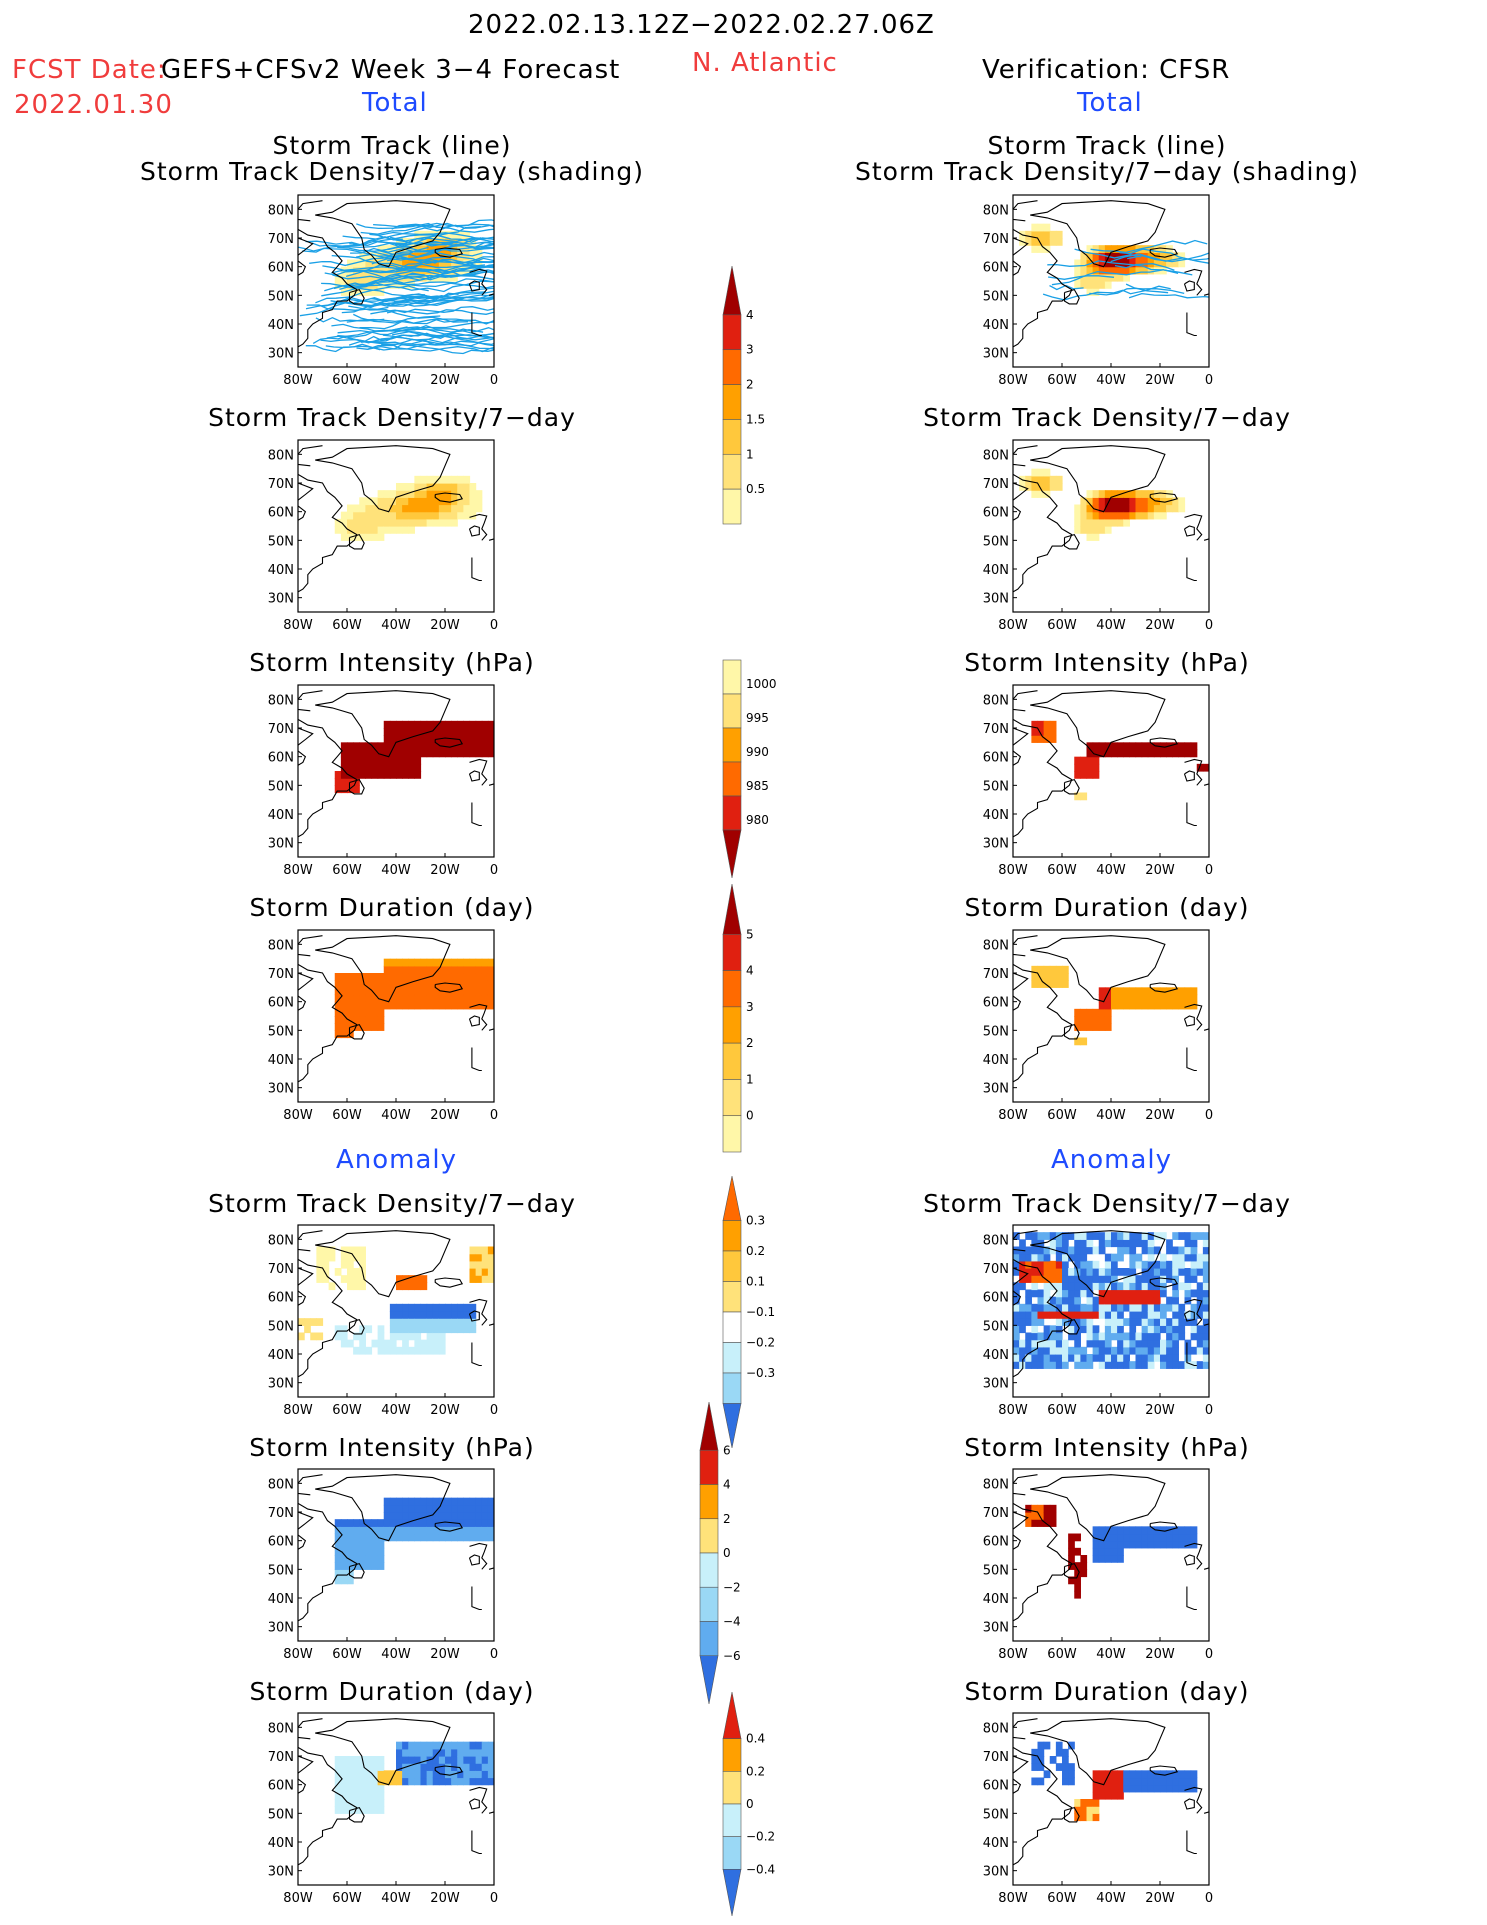 The width and height of the screenshot is (1487, 1925). Describe the element at coordinates (996, 513) in the screenshot. I see `lat-tick-label: 60N` at that location.